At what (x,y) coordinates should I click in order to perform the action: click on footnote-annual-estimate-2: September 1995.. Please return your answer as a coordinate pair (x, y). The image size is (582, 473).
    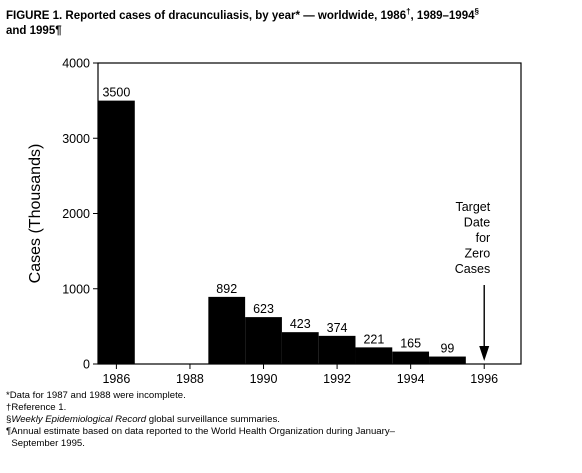
    Looking at the image, I should click on (45, 443).